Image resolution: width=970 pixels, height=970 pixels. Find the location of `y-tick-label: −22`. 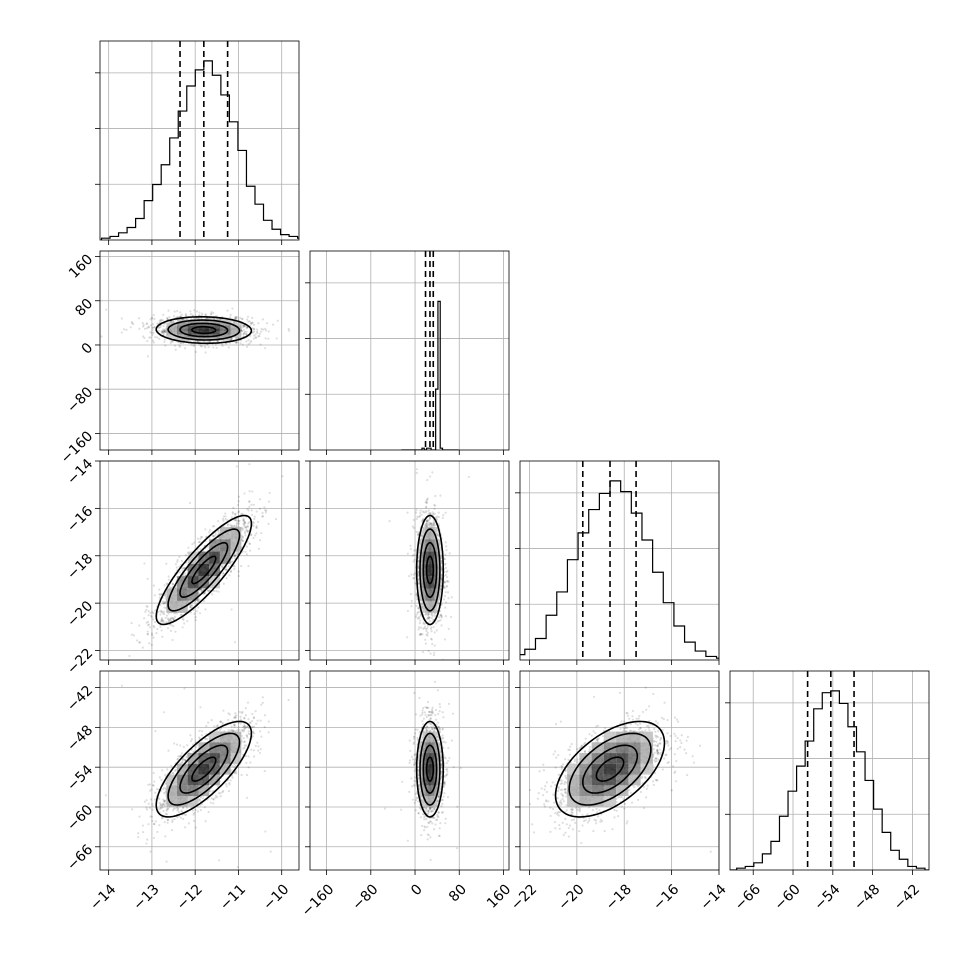

y-tick-label: −22 is located at coordinates (80, 662).